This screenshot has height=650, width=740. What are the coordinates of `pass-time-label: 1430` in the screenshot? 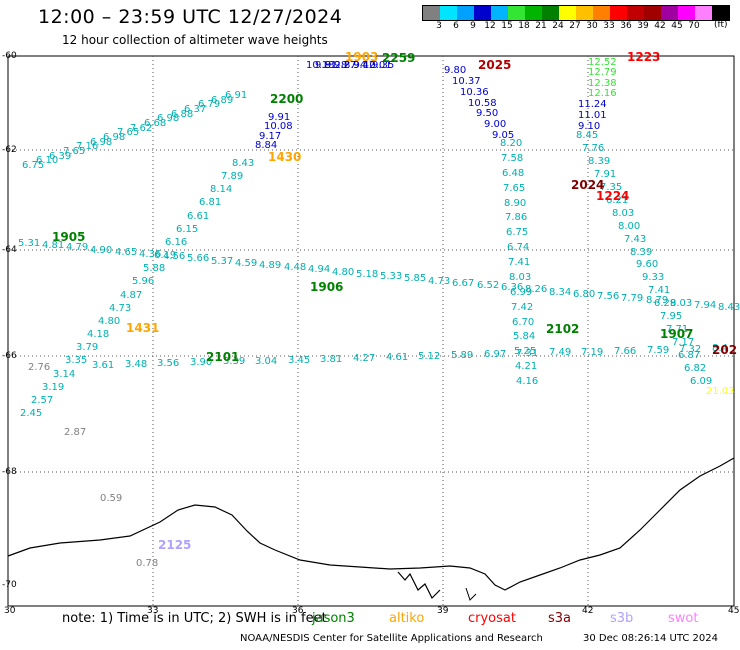 It's located at (285, 157).